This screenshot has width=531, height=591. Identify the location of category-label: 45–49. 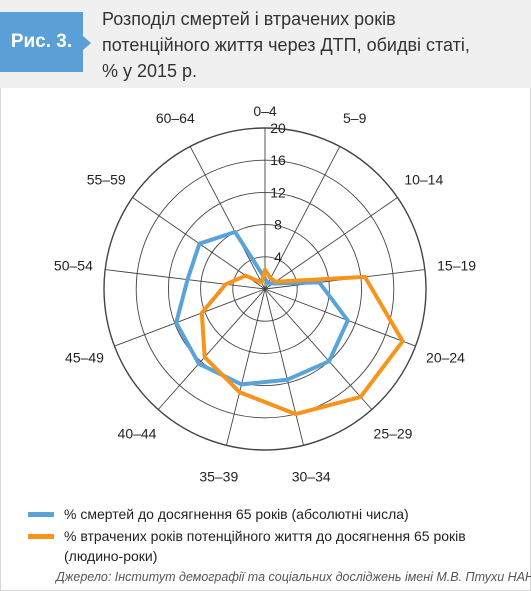
(84, 357).